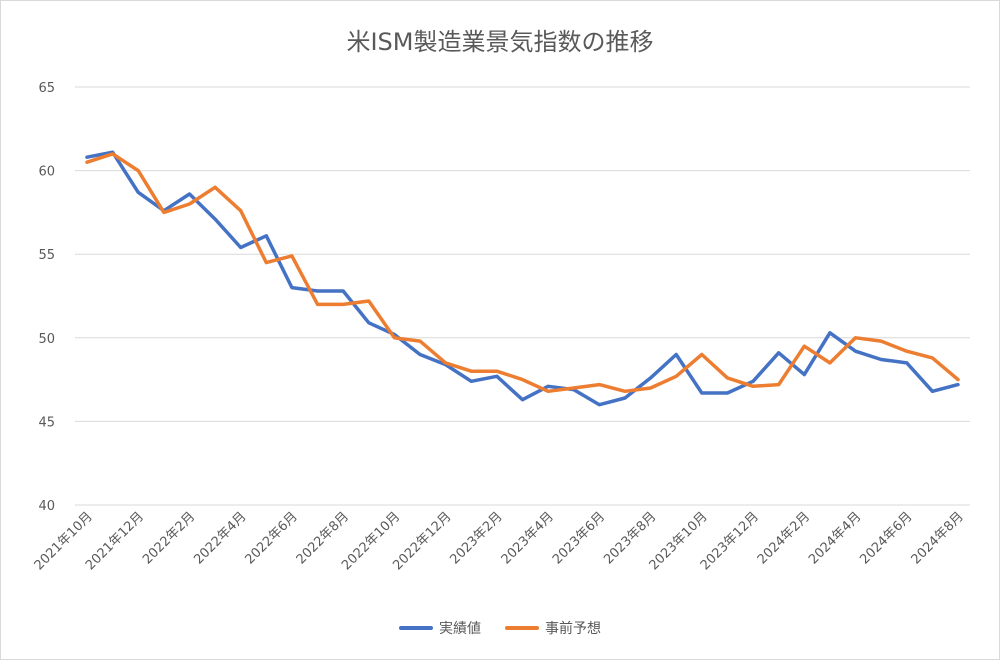 This screenshot has width=1000, height=660. Describe the element at coordinates (886, 538) in the screenshot. I see `x-tick-label: 2024年6月` at that location.